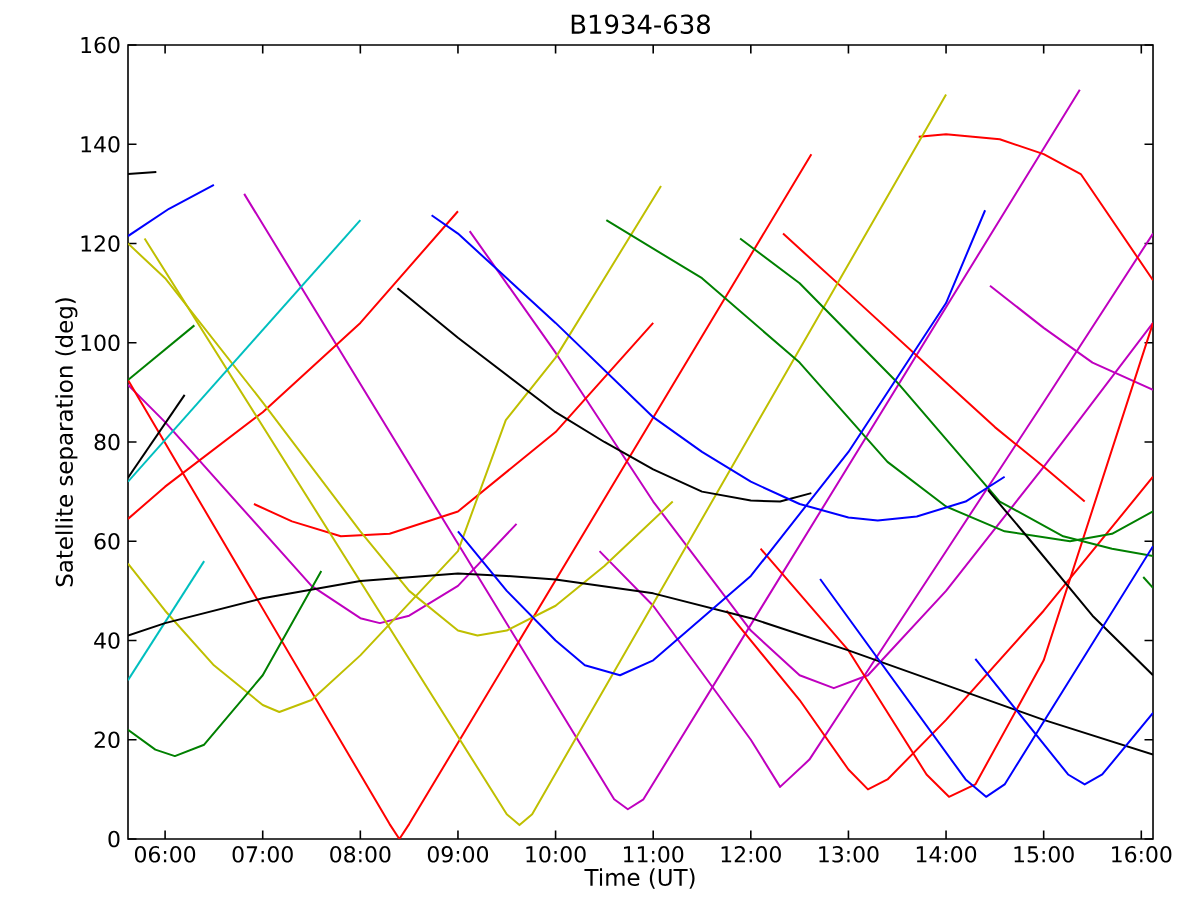 This screenshot has height=915, width=1200. What do you see at coordinates (1142, 854) in the screenshot?
I see `x-tick-label: 16:00` at bounding box center [1142, 854].